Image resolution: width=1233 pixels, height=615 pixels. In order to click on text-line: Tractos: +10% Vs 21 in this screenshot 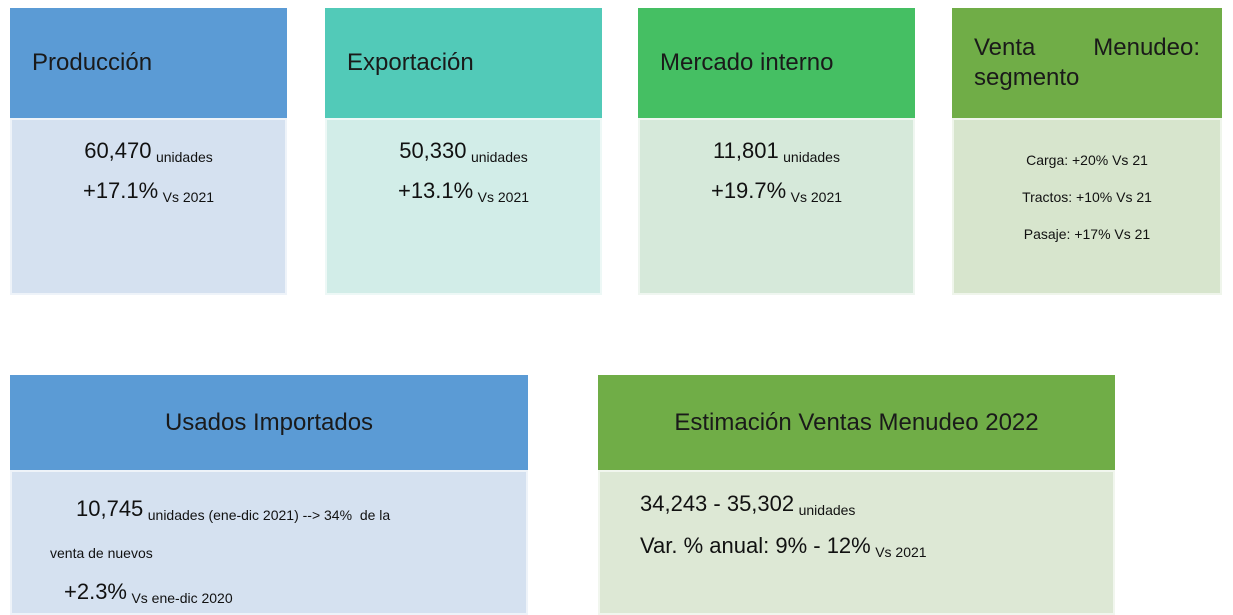, I will do `click(1087, 197)`.